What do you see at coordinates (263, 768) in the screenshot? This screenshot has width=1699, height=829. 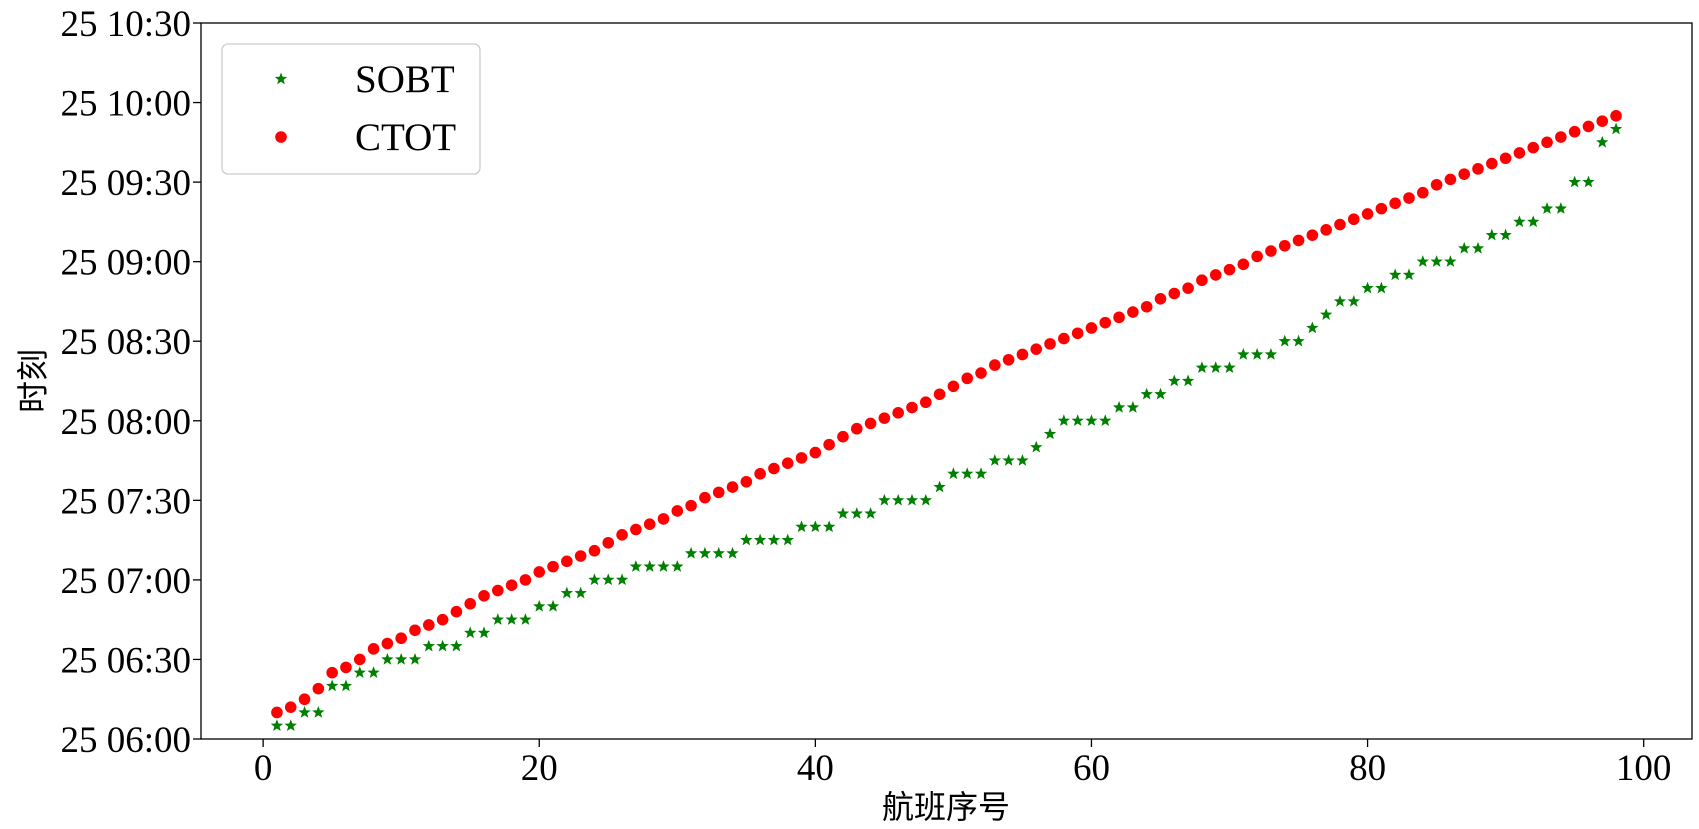 I see `x-tick-label: 0` at bounding box center [263, 768].